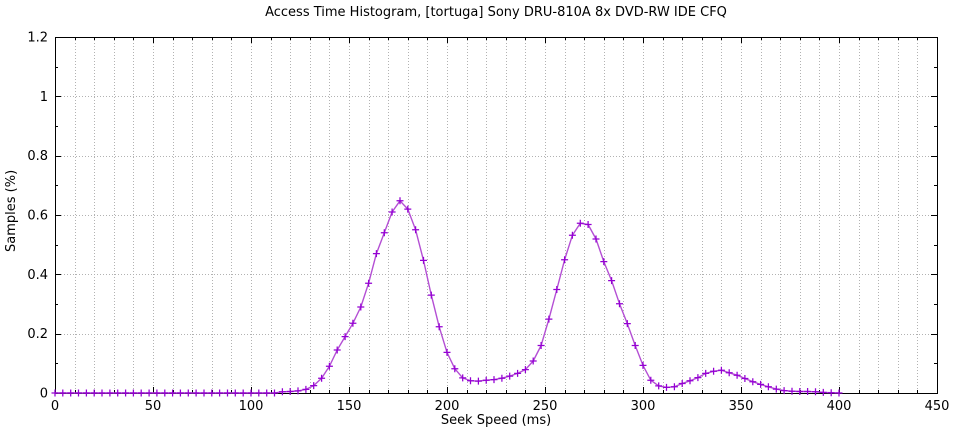 This screenshot has width=960, height=432. I want to click on y-tick-label: 0.2, so click(37, 334).